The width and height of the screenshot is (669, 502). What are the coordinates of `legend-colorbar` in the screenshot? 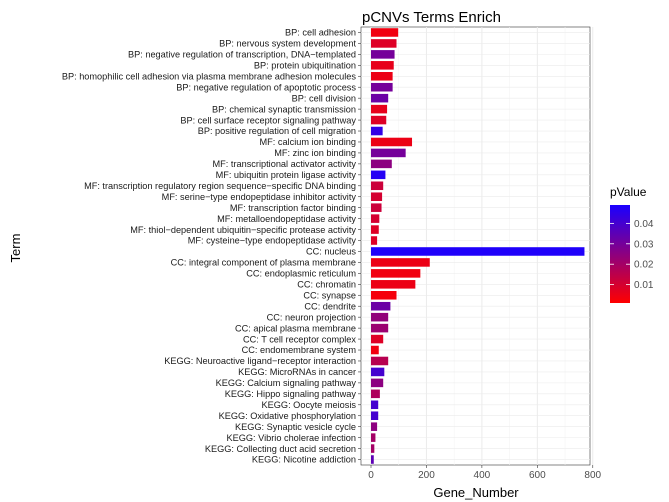 It's located at (620, 254).